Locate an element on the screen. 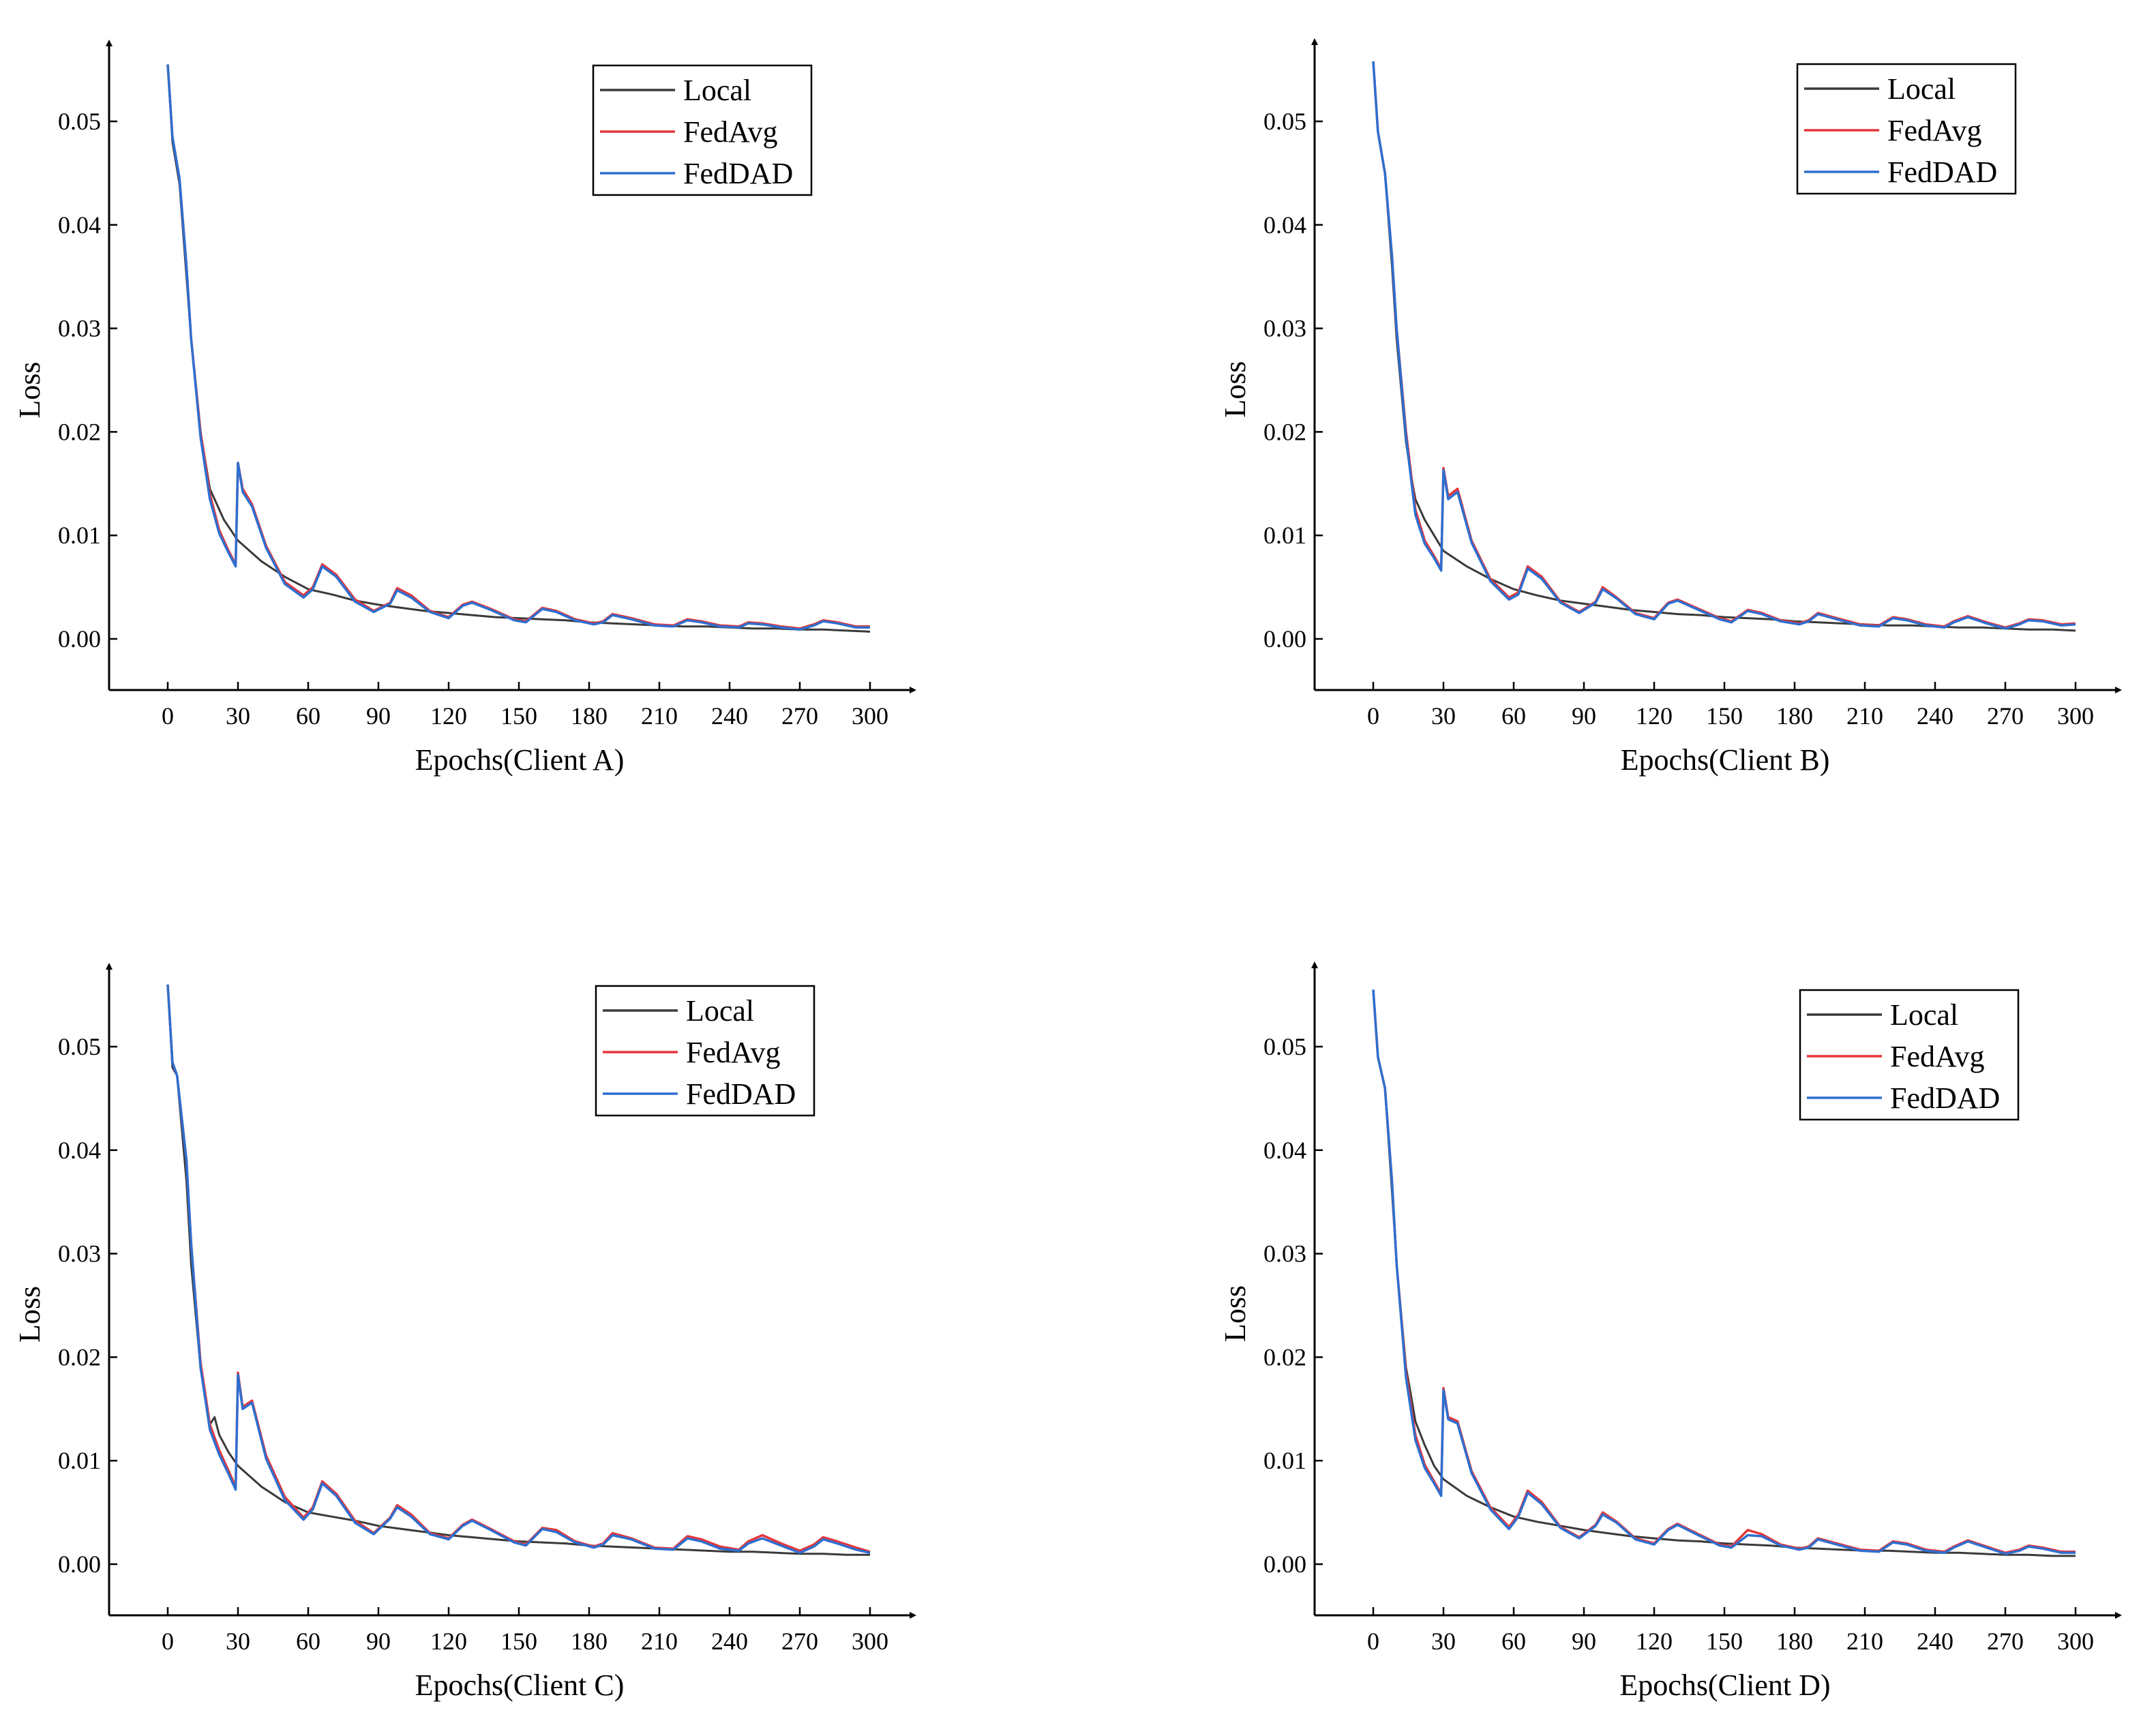 This screenshot has height=1721, width=2156. x-axis-title: Epochs(Client A) is located at coordinates (520, 760).